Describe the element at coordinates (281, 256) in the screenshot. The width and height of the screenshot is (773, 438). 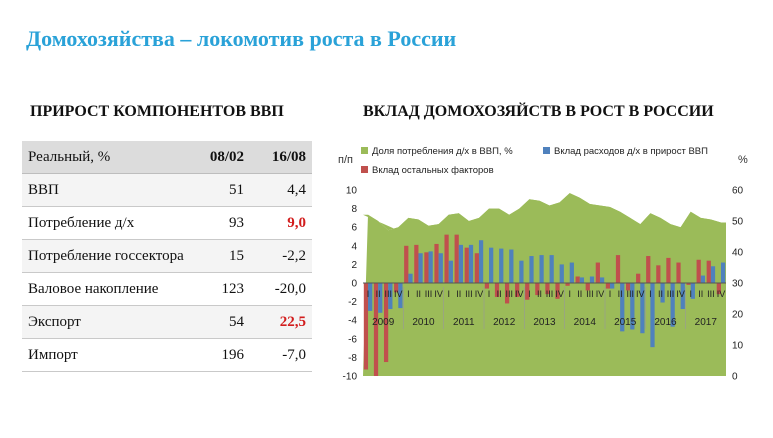
I see `row-value-period-2: -2,2` at that location.